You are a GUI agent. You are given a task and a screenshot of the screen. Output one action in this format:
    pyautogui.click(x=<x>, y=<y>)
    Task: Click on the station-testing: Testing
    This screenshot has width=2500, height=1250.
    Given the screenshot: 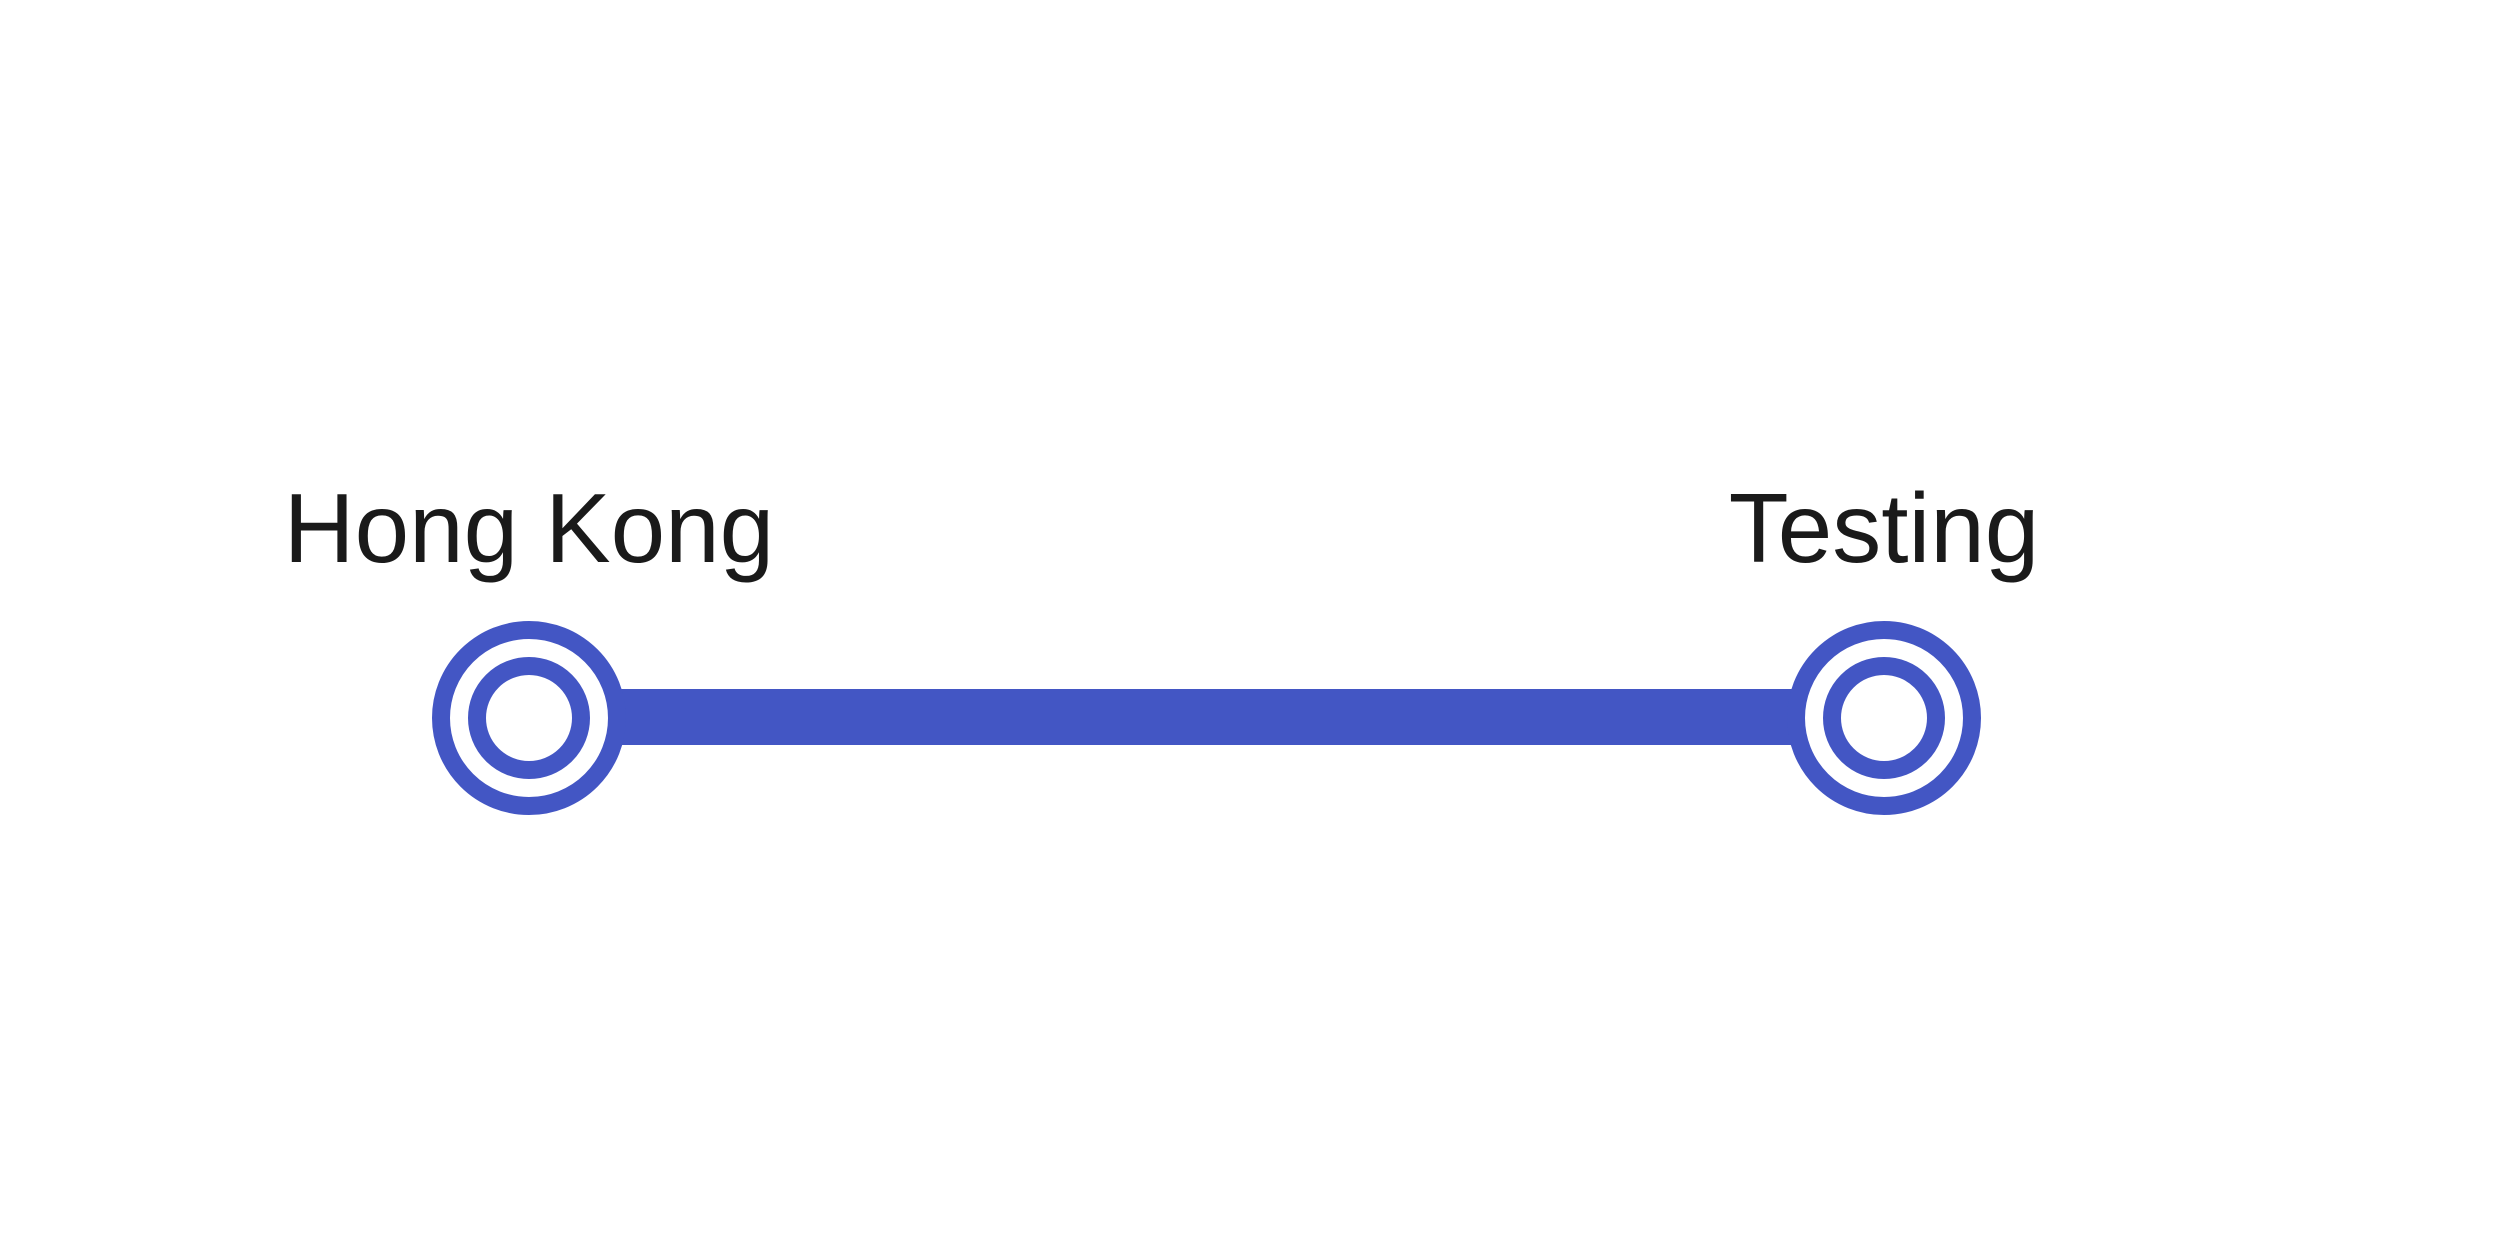 What is the action you would take?
    pyautogui.click(x=1884, y=644)
    